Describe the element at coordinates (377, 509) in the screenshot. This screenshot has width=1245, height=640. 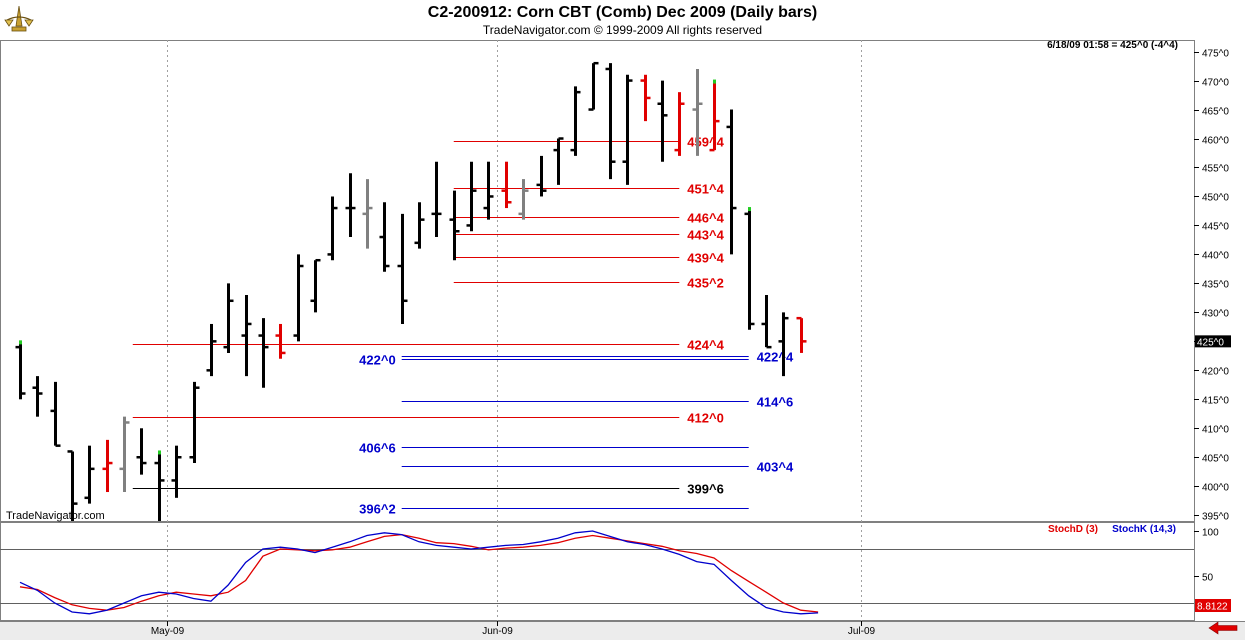
I see `level-label: 396^2` at that location.